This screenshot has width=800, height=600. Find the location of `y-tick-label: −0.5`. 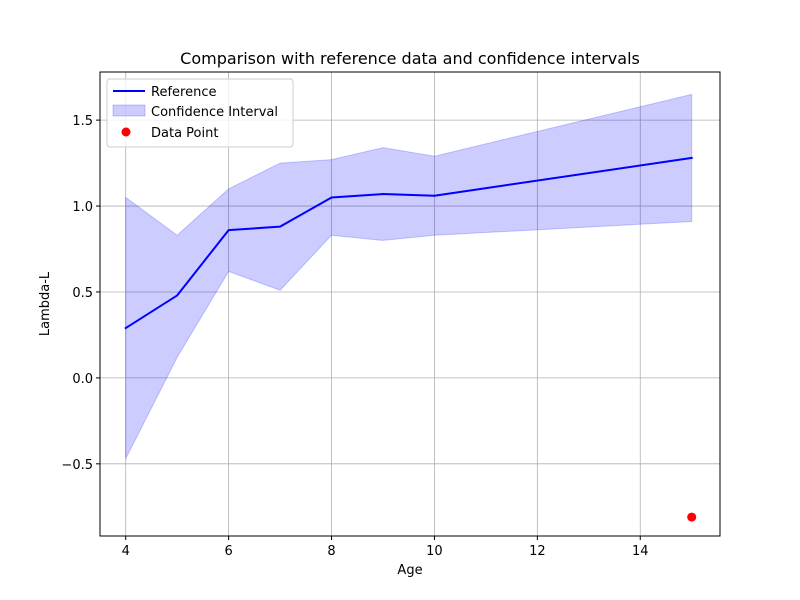

y-tick-label: −0.5 is located at coordinates (77, 465).